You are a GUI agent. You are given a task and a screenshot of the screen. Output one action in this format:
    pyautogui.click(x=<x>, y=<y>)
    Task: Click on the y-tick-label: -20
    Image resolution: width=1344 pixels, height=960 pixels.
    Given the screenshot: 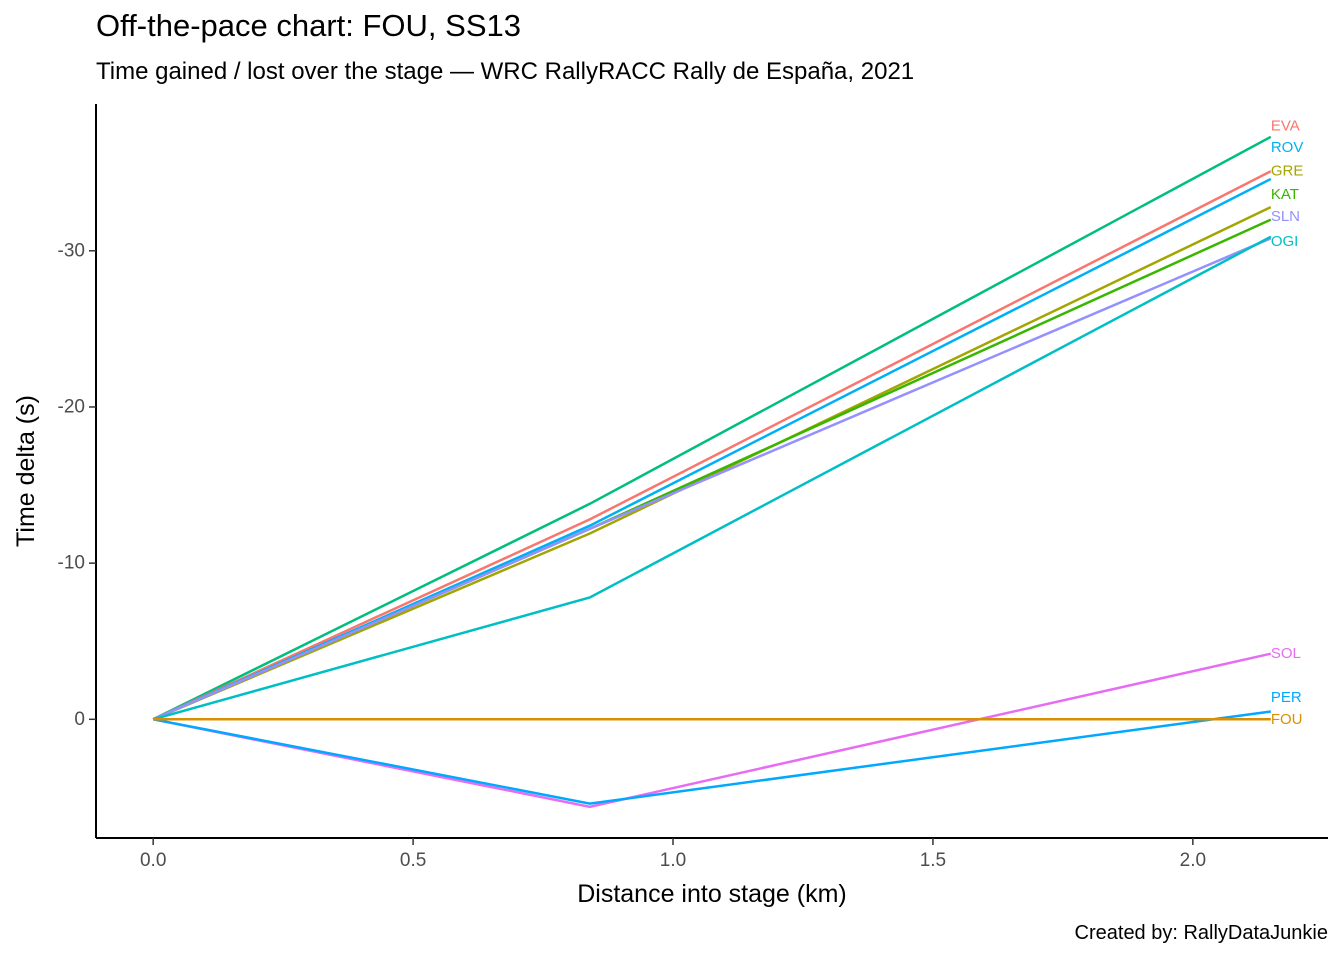 What is the action you would take?
    pyautogui.click(x=71, y=406)
    